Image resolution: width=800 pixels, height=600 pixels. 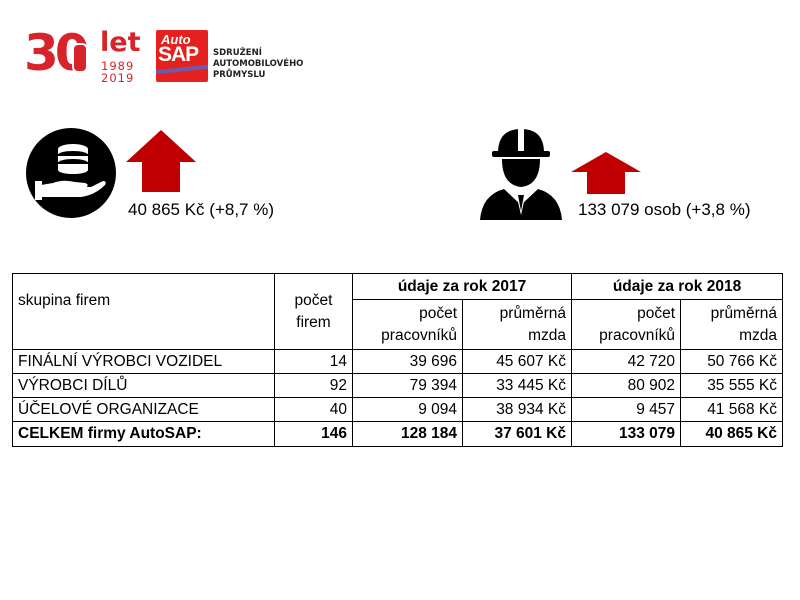 What do you see at coordinates (178, 54) in the screenshot?
I see `autosap-logo-sap: SAP` at bounding box center [178, 54].